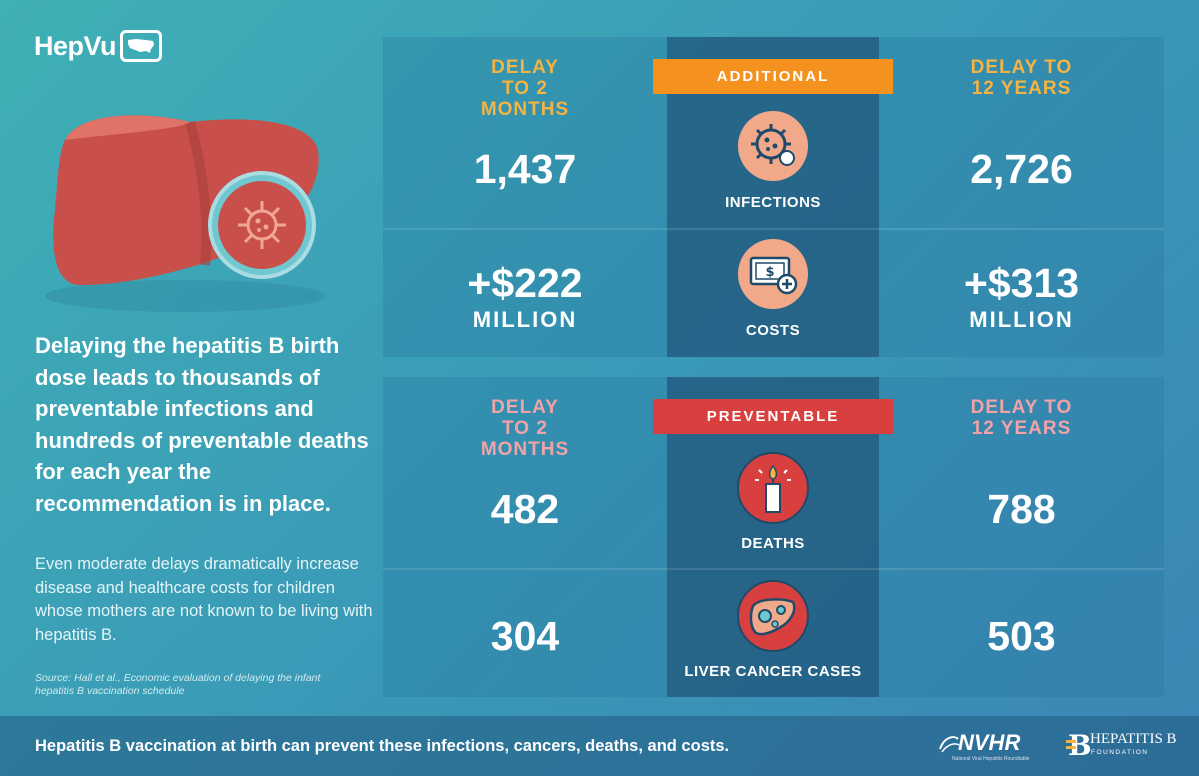 Image resolution: width=1199 pixels, height=776 pixels. I want to click on nvhr-wordmark: NVHR, so click(989, 742).